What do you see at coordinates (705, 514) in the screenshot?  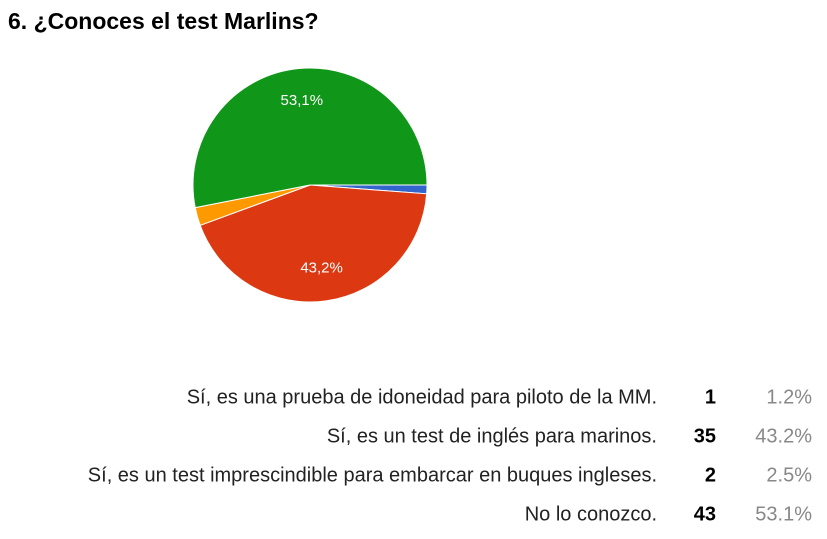 I see `option-count: 43` at bounding box center [705, 514].